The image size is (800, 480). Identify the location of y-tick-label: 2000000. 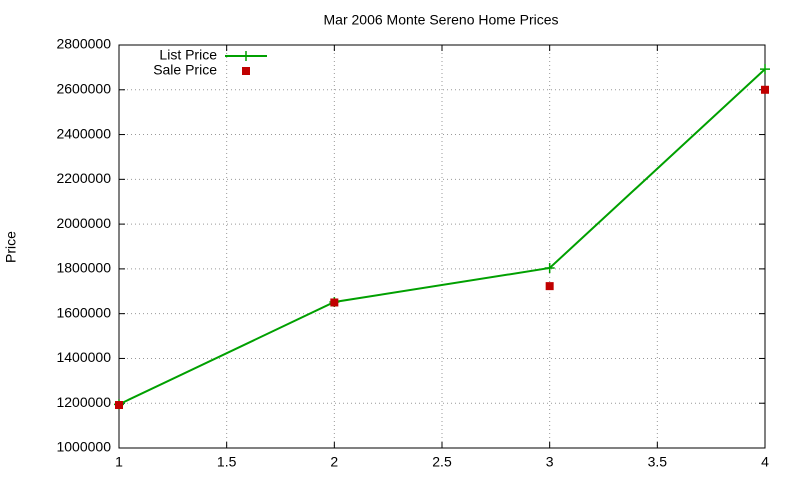
(83, 223).